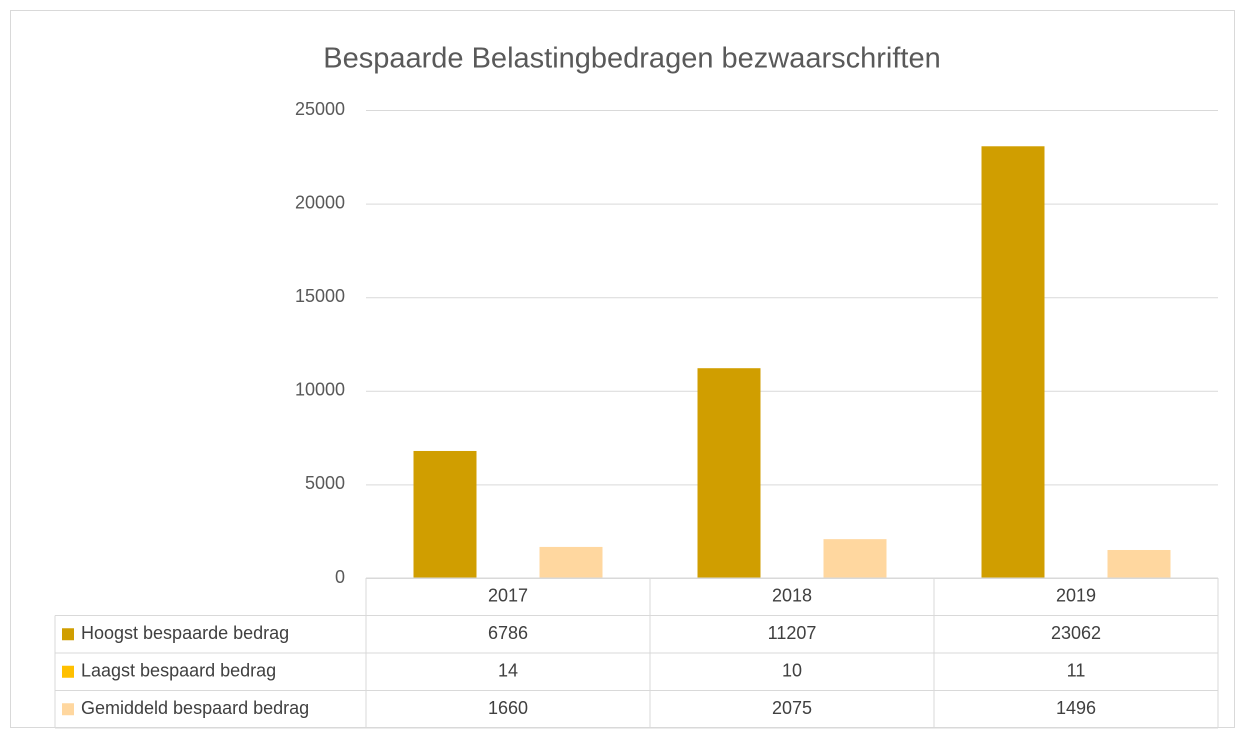  I want to click on table-value: 6786, so click(508, 633).